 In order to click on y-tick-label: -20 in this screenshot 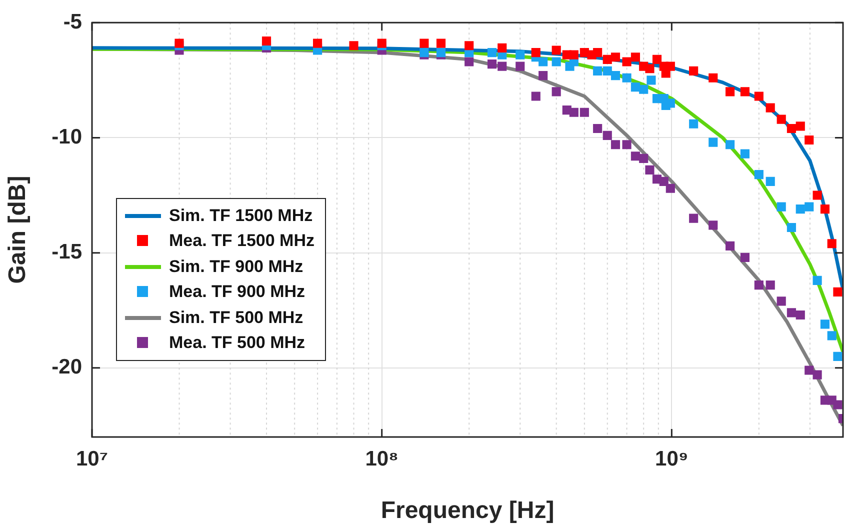, I will do `click(67, 367)`.